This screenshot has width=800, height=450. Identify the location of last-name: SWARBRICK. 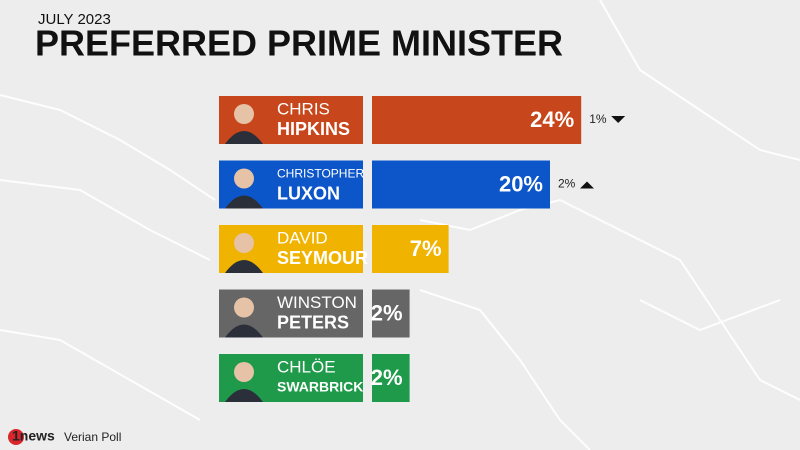
(320, 387).